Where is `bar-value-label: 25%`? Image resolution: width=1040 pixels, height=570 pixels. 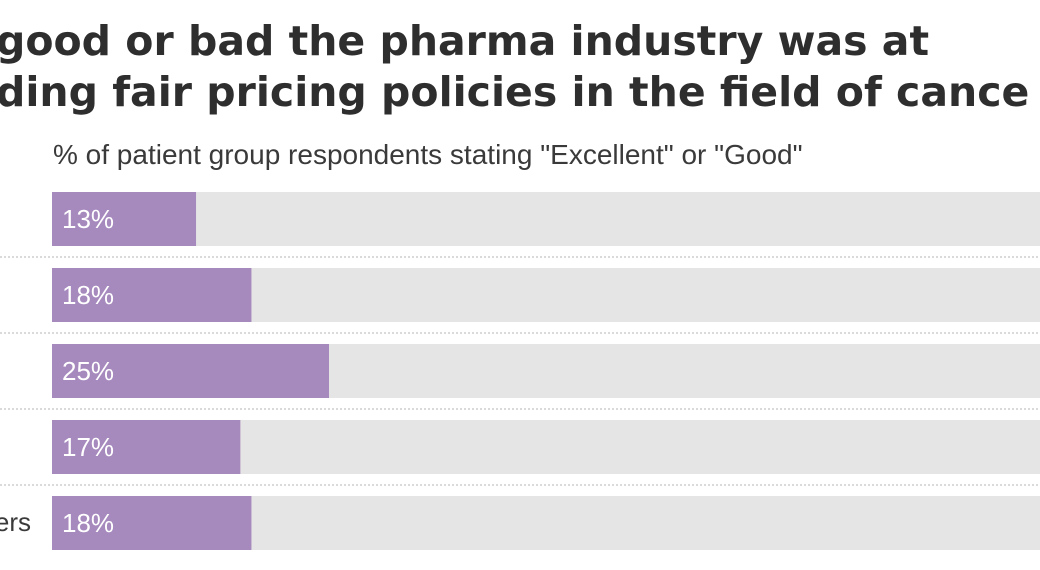
bar-value-label: 25% is located at coordinates (88, 371).